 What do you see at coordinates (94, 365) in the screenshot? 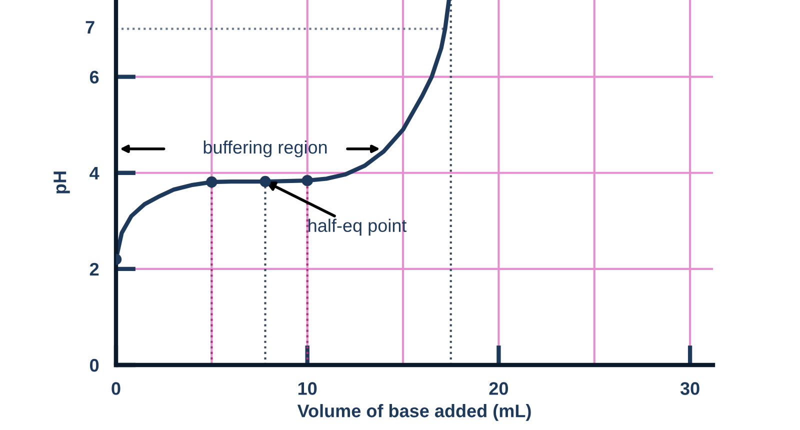
I see `y-tick-label: 0` at bounding box center [94, 365].